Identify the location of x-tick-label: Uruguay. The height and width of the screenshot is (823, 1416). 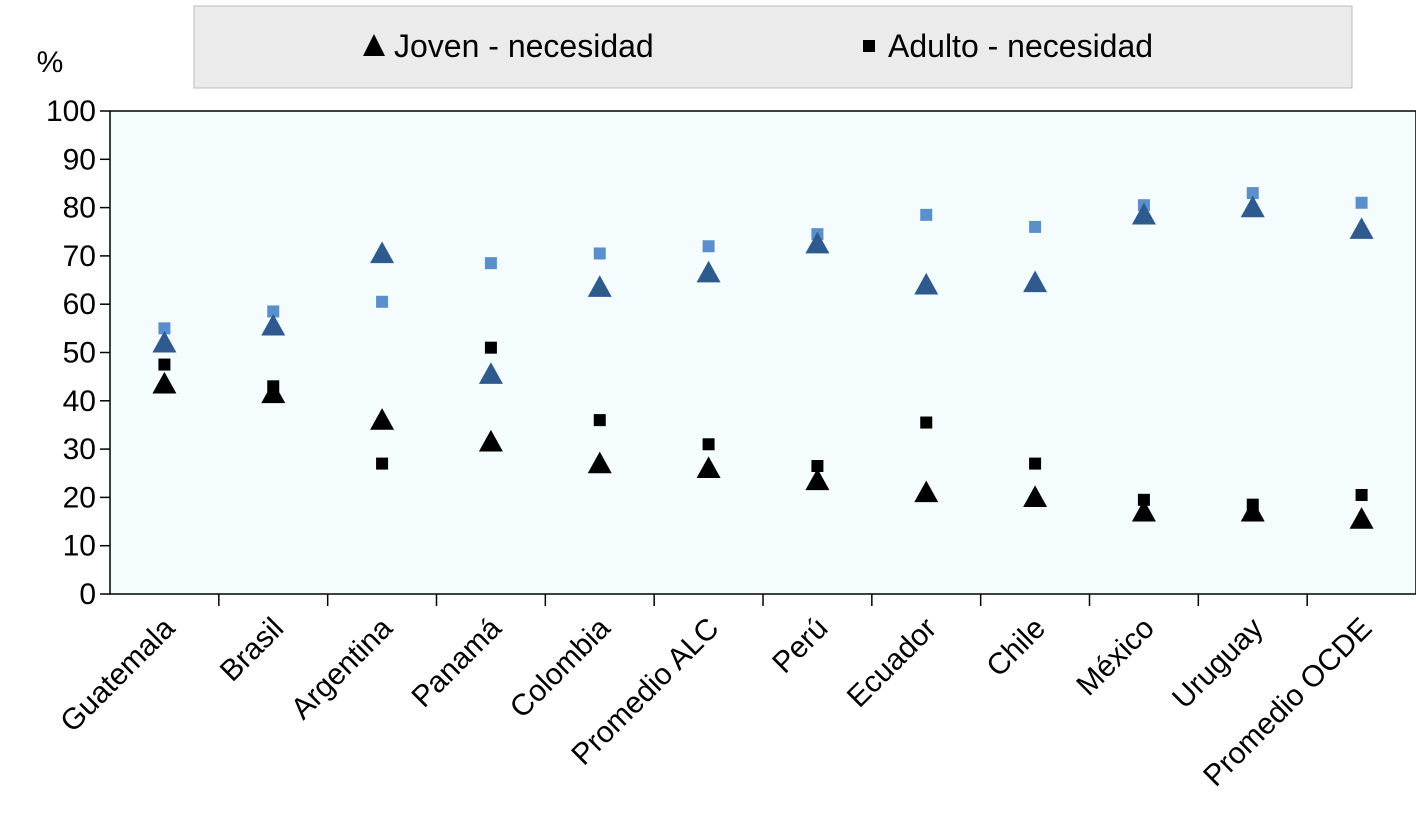
(1218, 664).